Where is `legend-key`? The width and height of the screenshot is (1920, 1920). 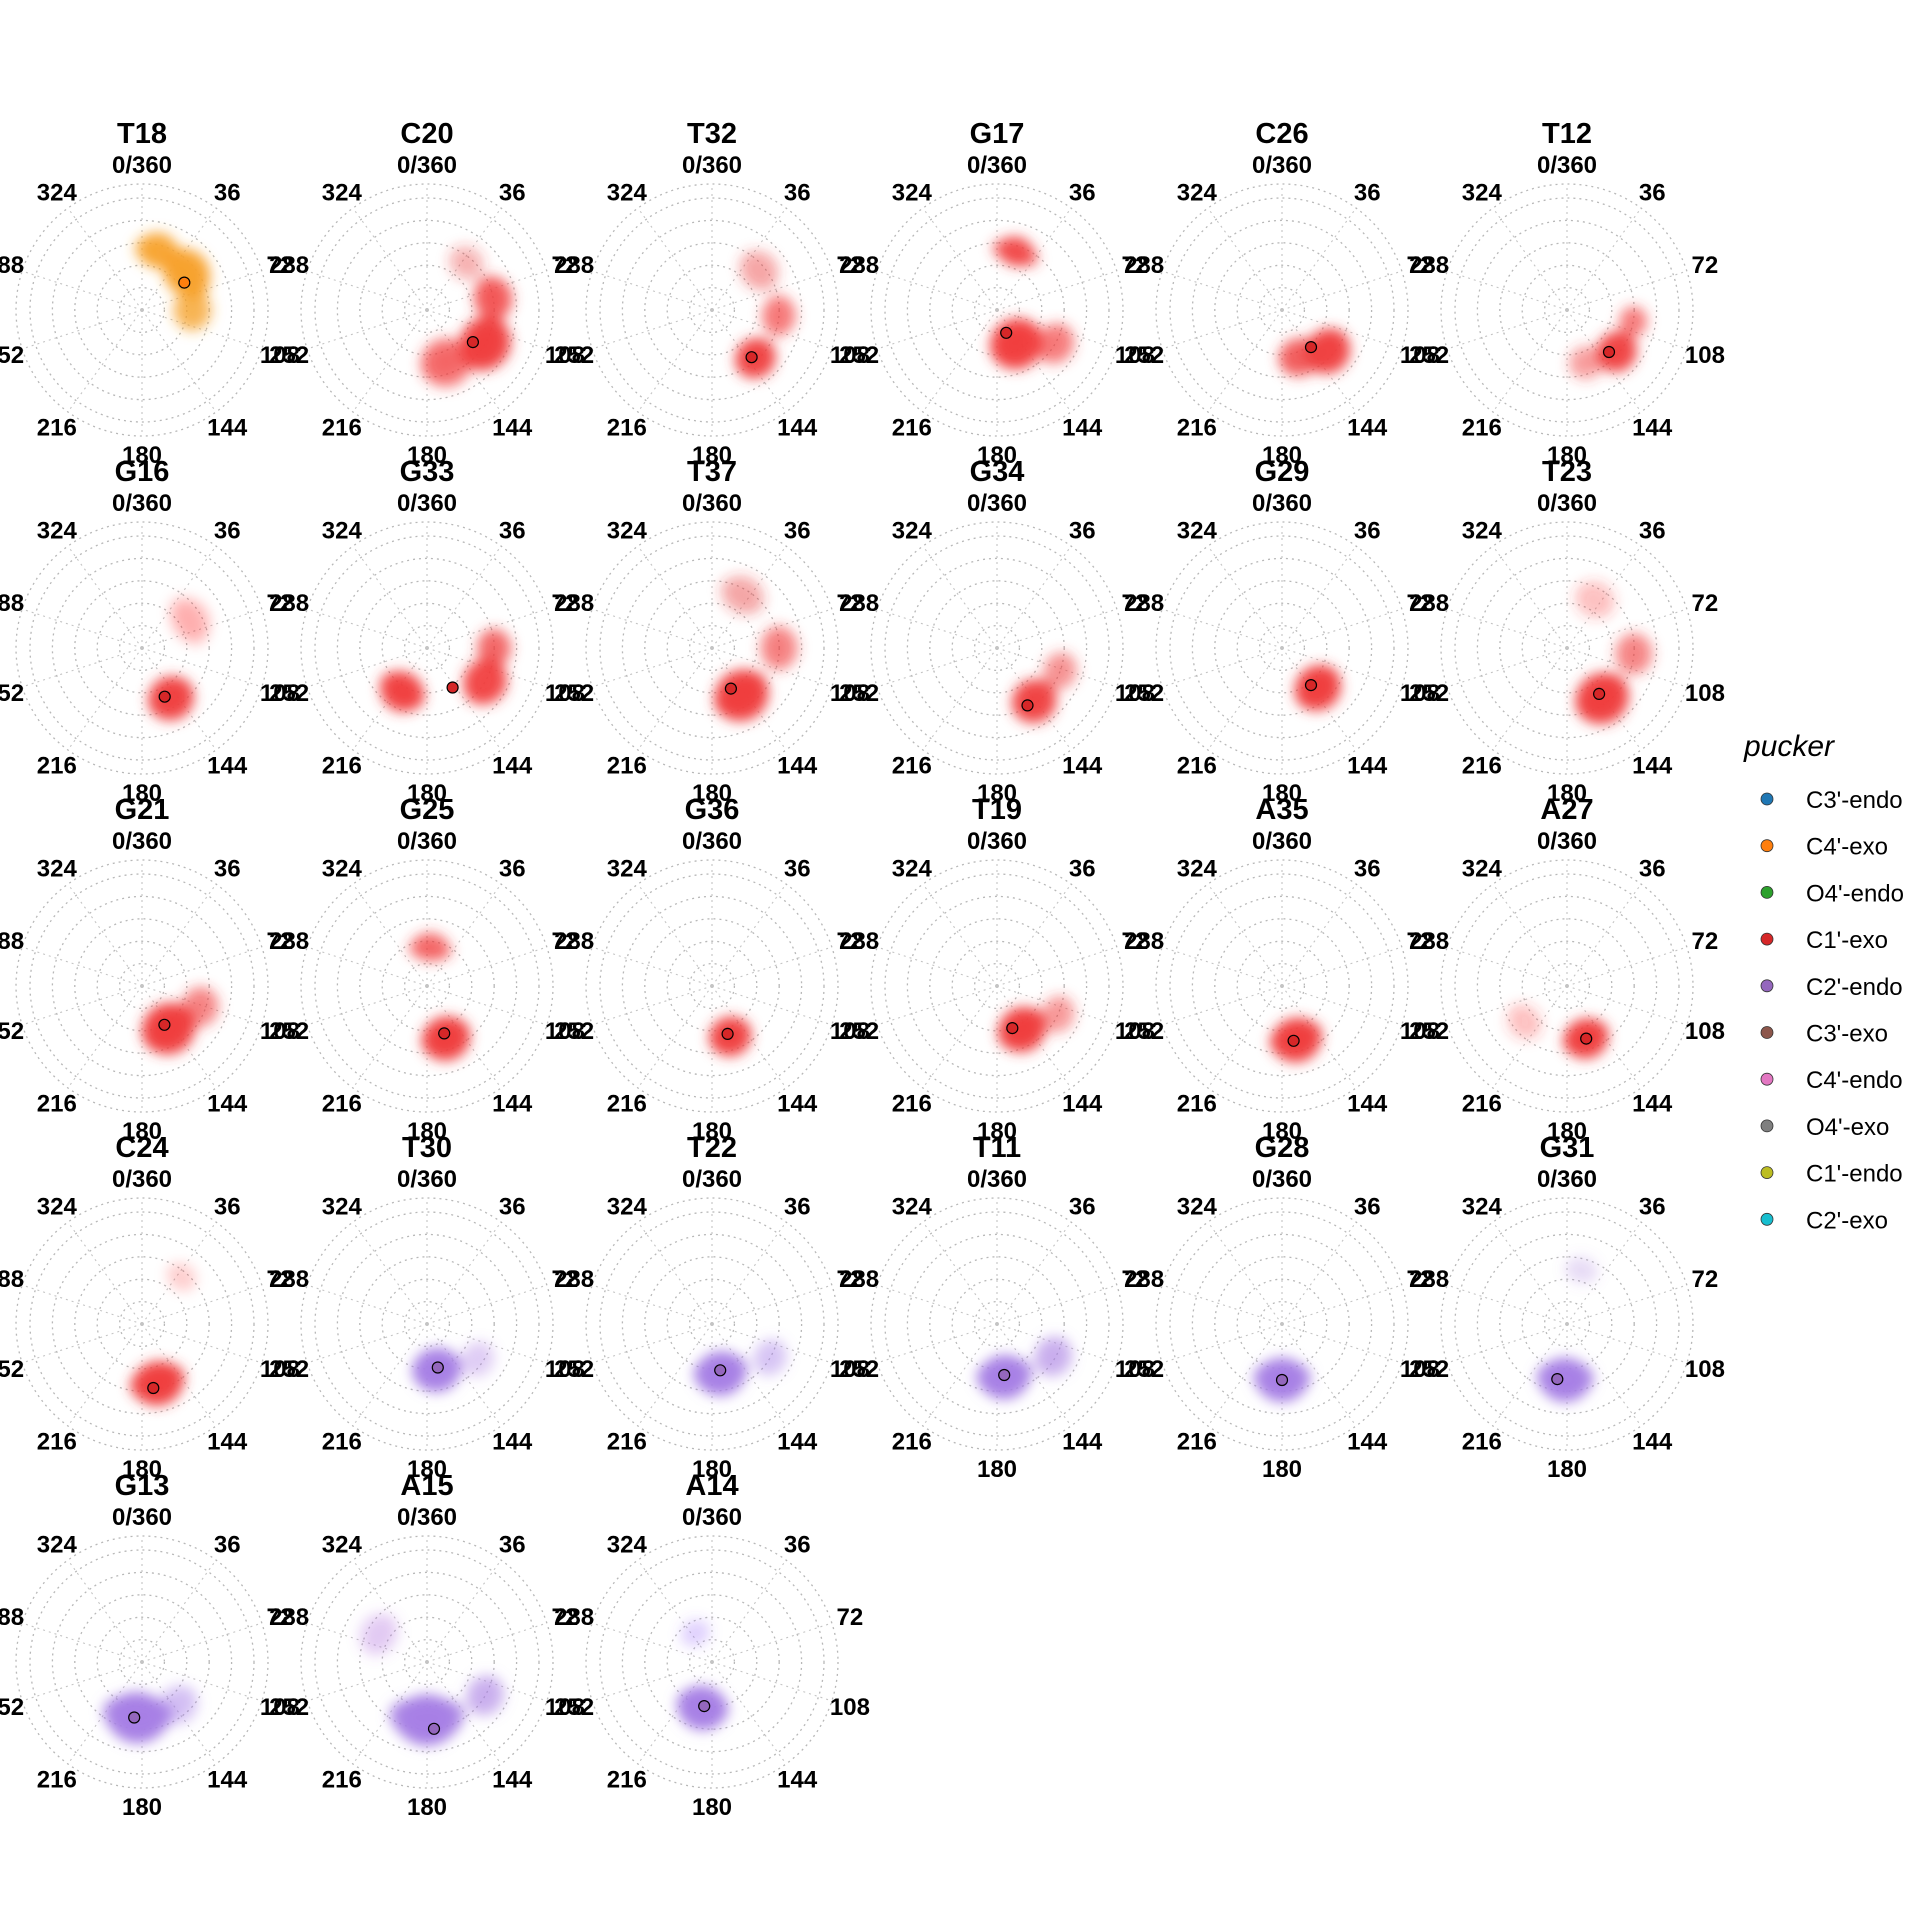 legend-key is located at coordinates (1767, 1079).